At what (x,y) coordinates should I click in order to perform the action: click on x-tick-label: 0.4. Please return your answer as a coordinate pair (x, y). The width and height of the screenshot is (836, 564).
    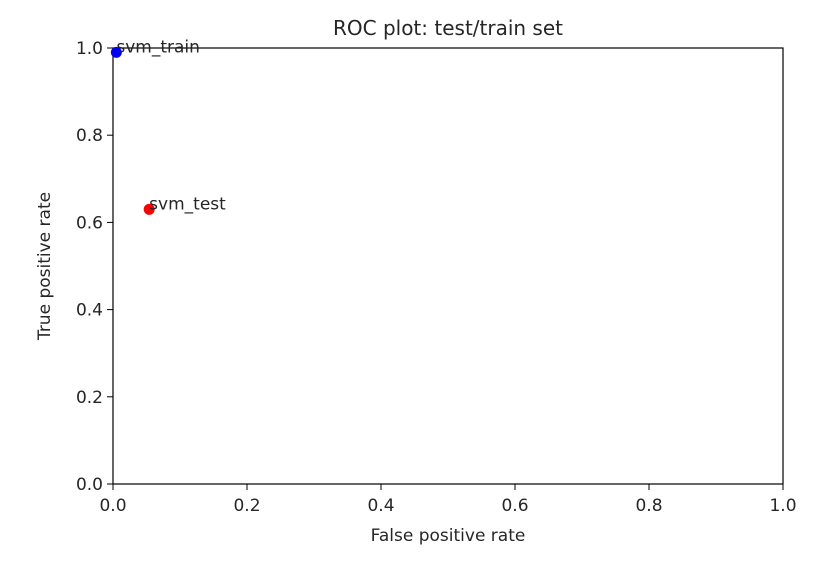
    Looking at the image, I should click on (380, 506).